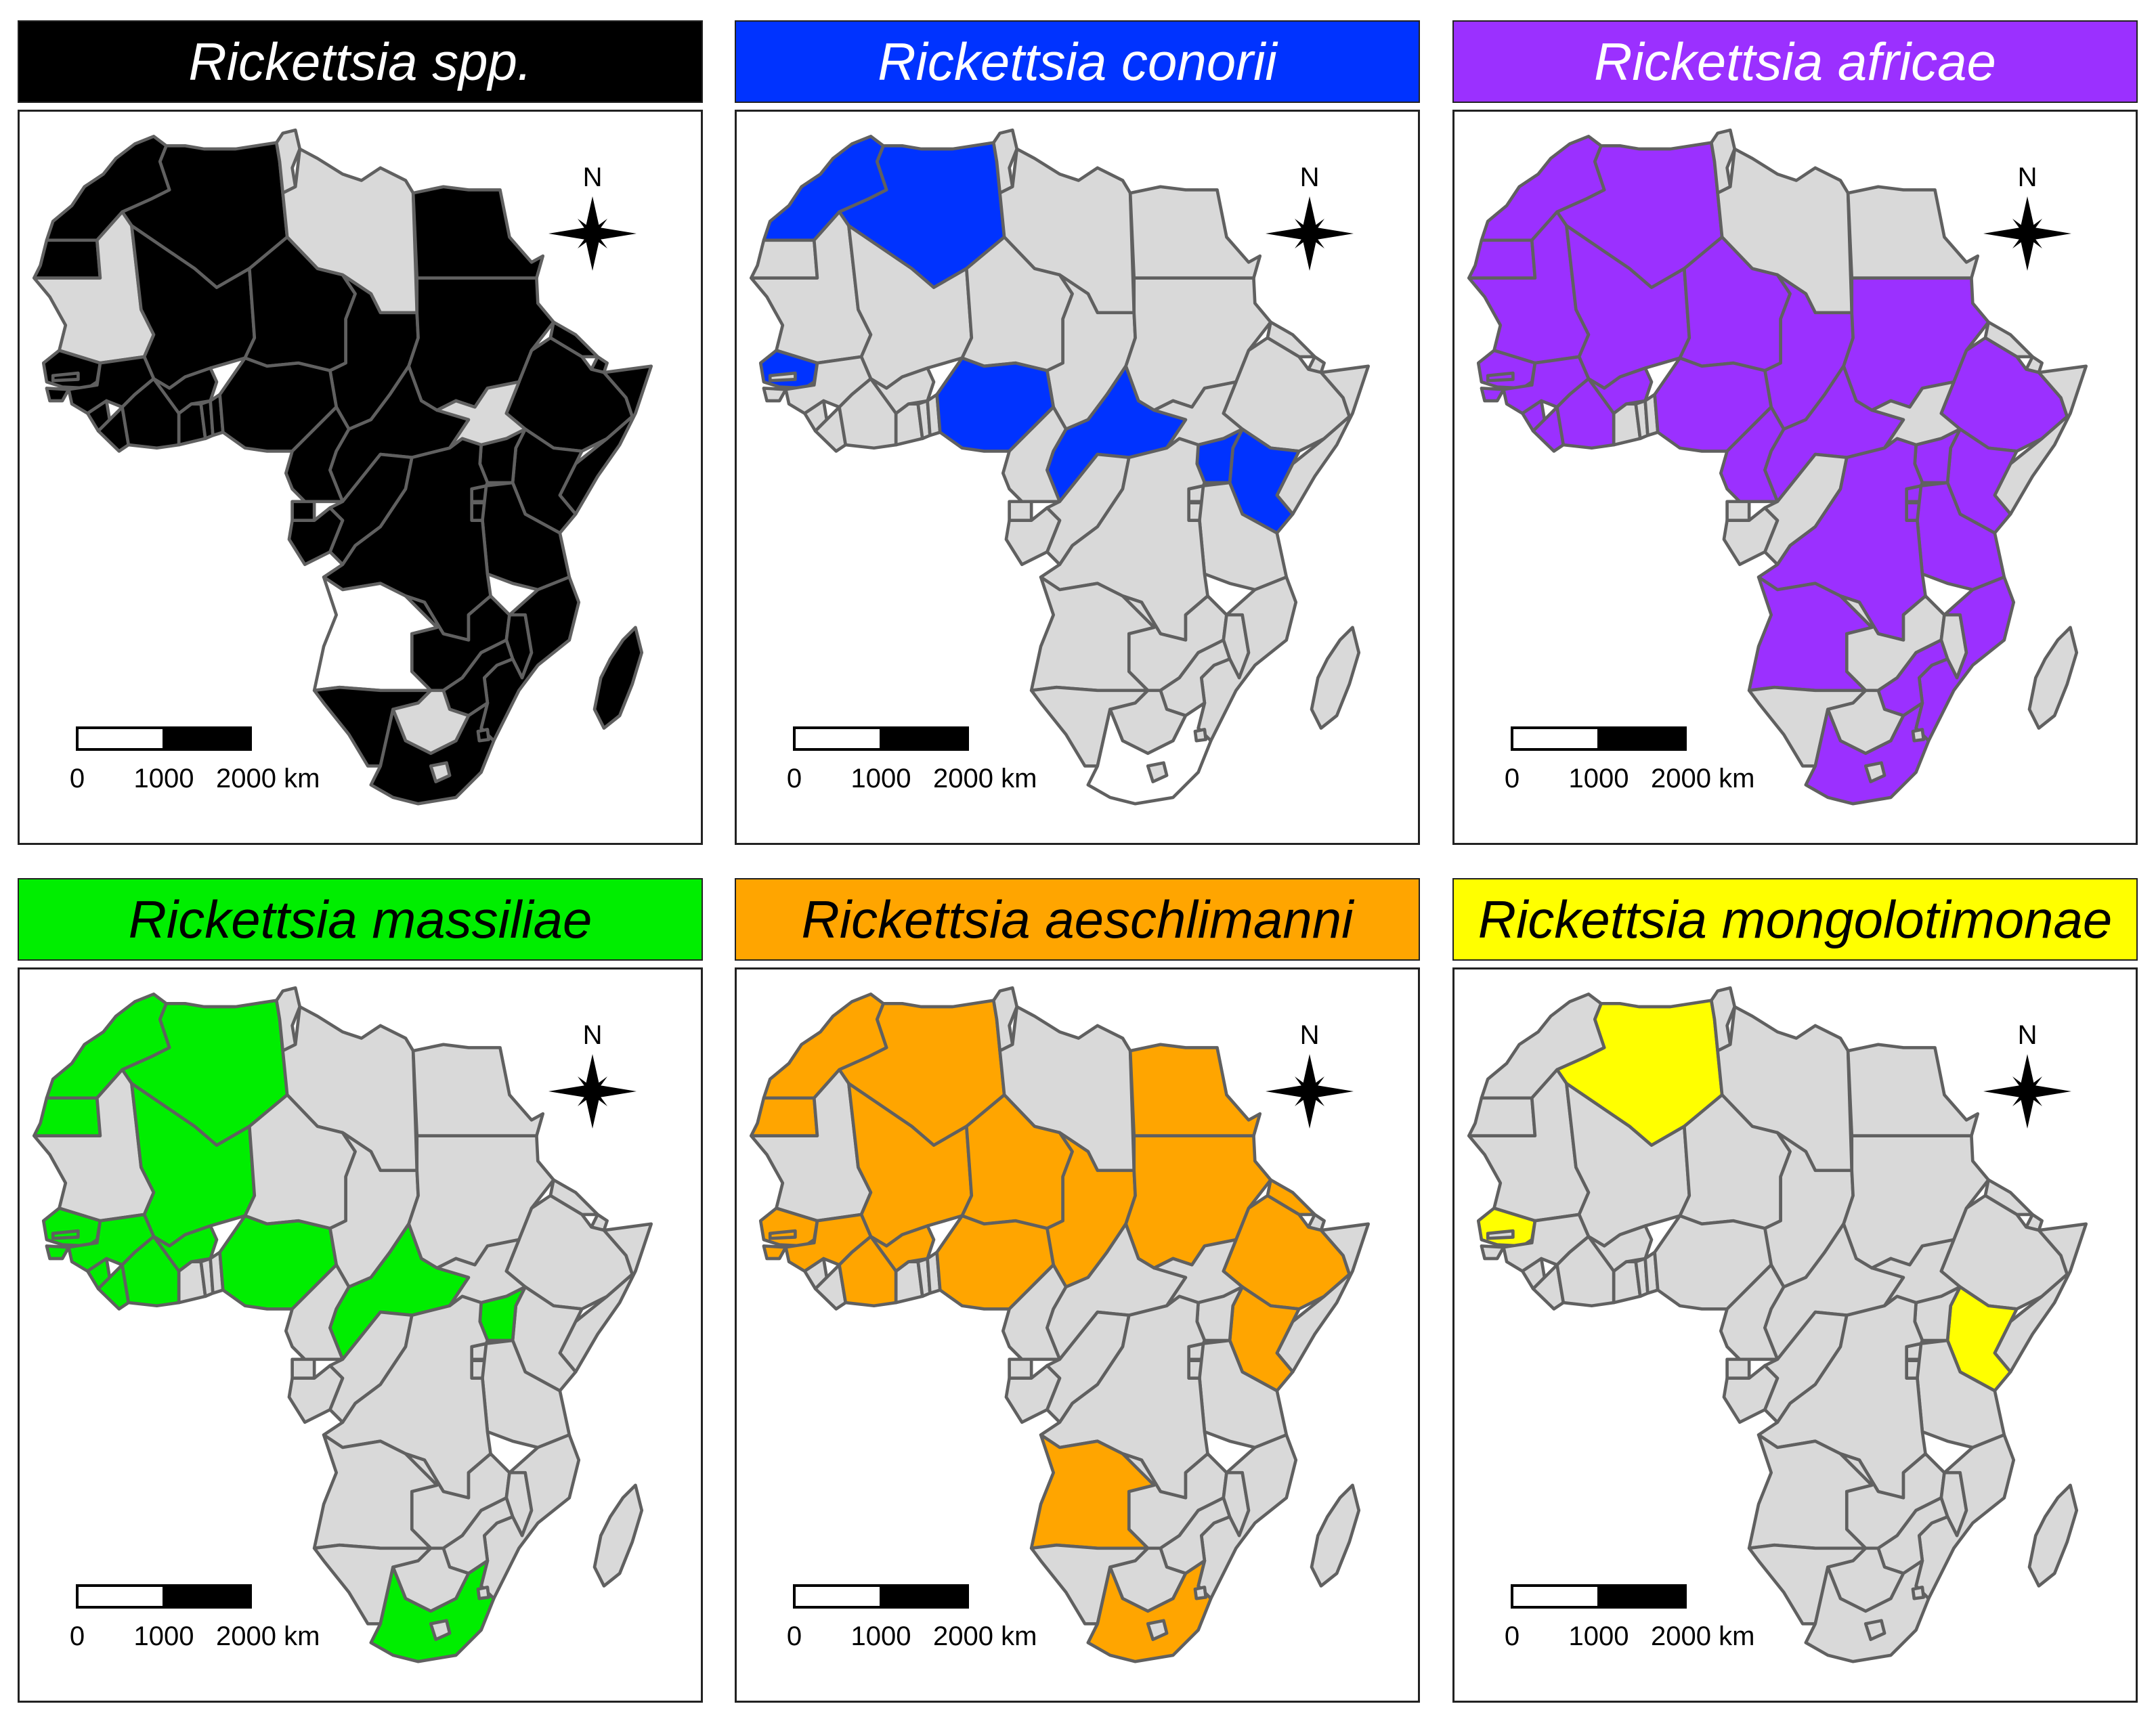  What do you see at coordinates (360, 919) in the screenshot?
I see `panel-title-banner: Rickettsia massiliae` at bounding box center [360, 919].